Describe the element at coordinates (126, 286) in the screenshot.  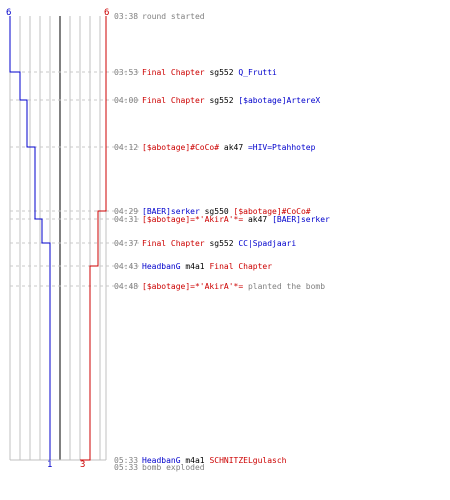
I see `event-timestamp: 04:48` at that location.